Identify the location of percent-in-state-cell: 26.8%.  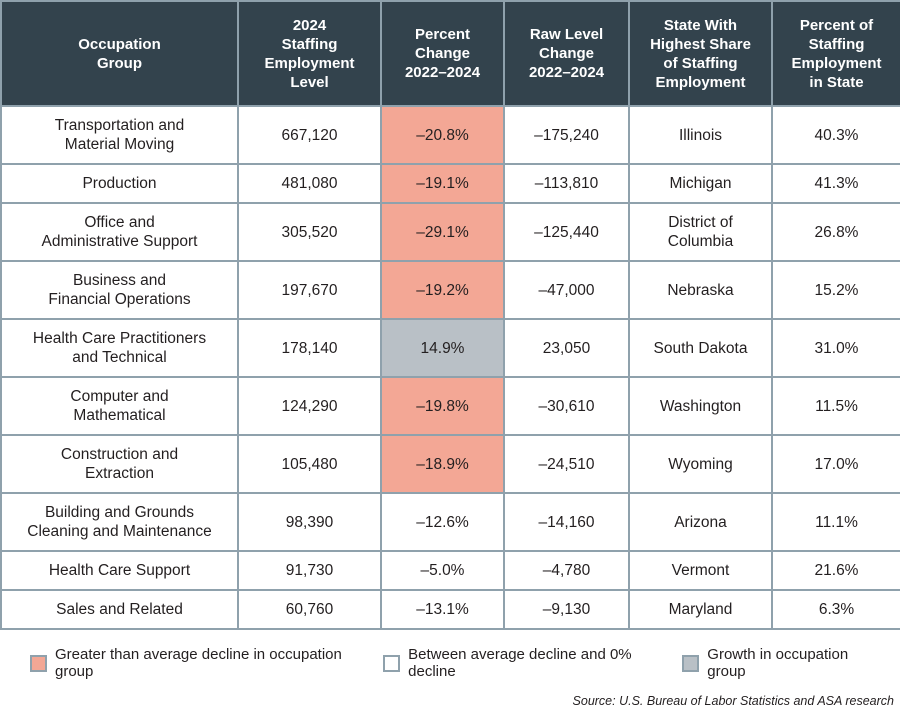
(835, 232).